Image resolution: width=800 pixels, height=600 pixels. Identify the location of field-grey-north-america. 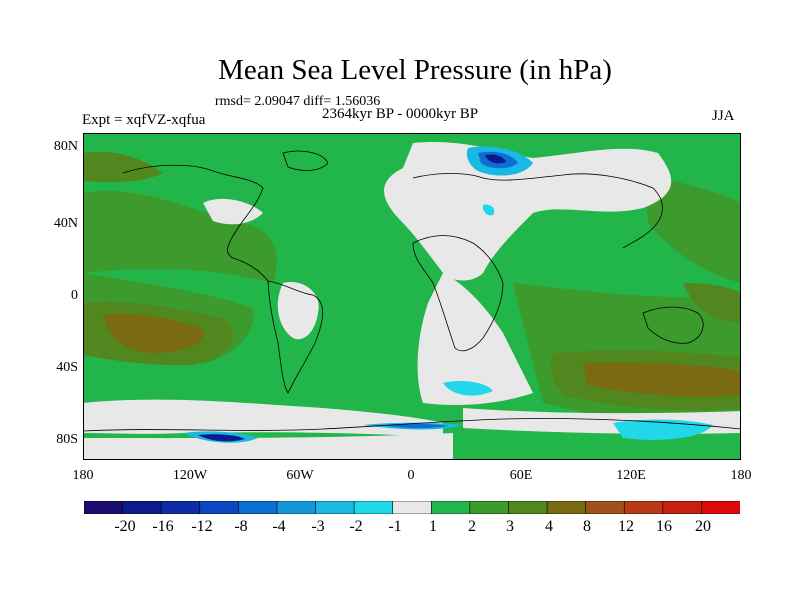
(233, 211).